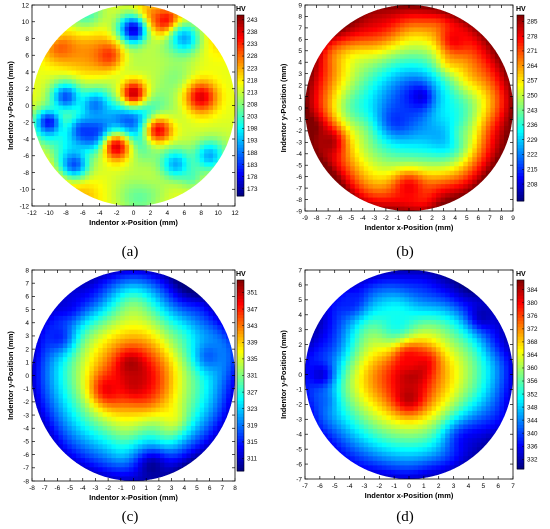  Describe the element at coordinates (409, 108) in the screenshot. I see `heatmap-cells` at that location.